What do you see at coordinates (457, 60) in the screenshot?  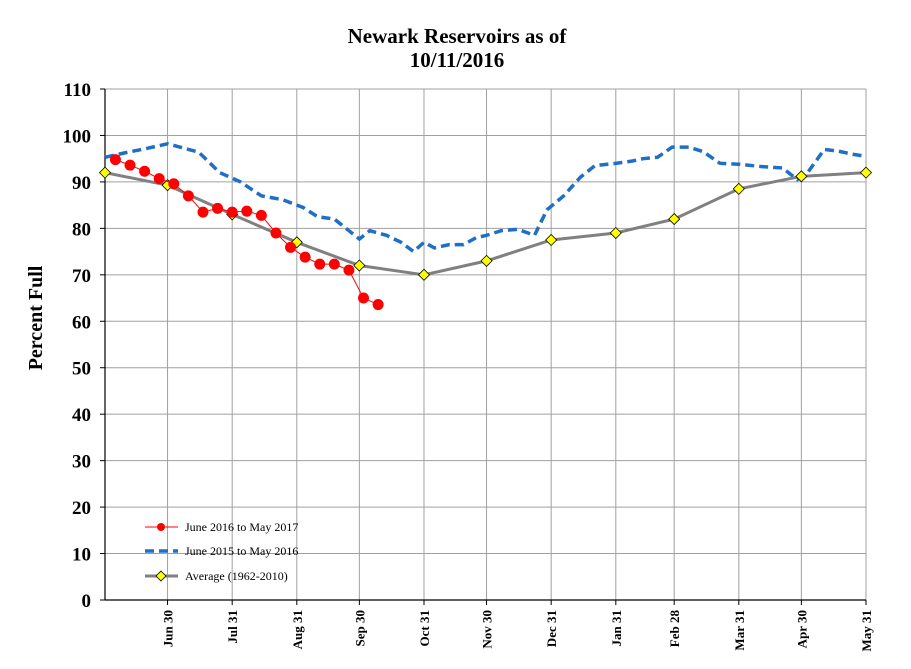 I see `chart-title-line-2: 10/11/2016` at bounding box center [457, 60].